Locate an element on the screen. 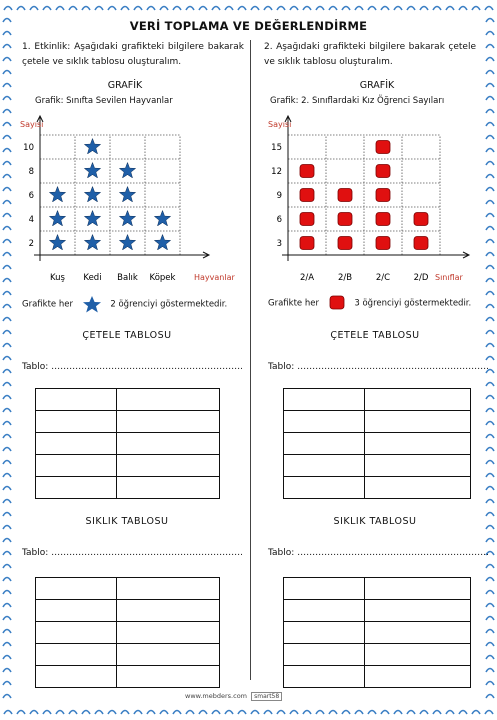 This screenshot has width=497, height=720. x-tick-label: 2/D is located at coordinates (421, 278).